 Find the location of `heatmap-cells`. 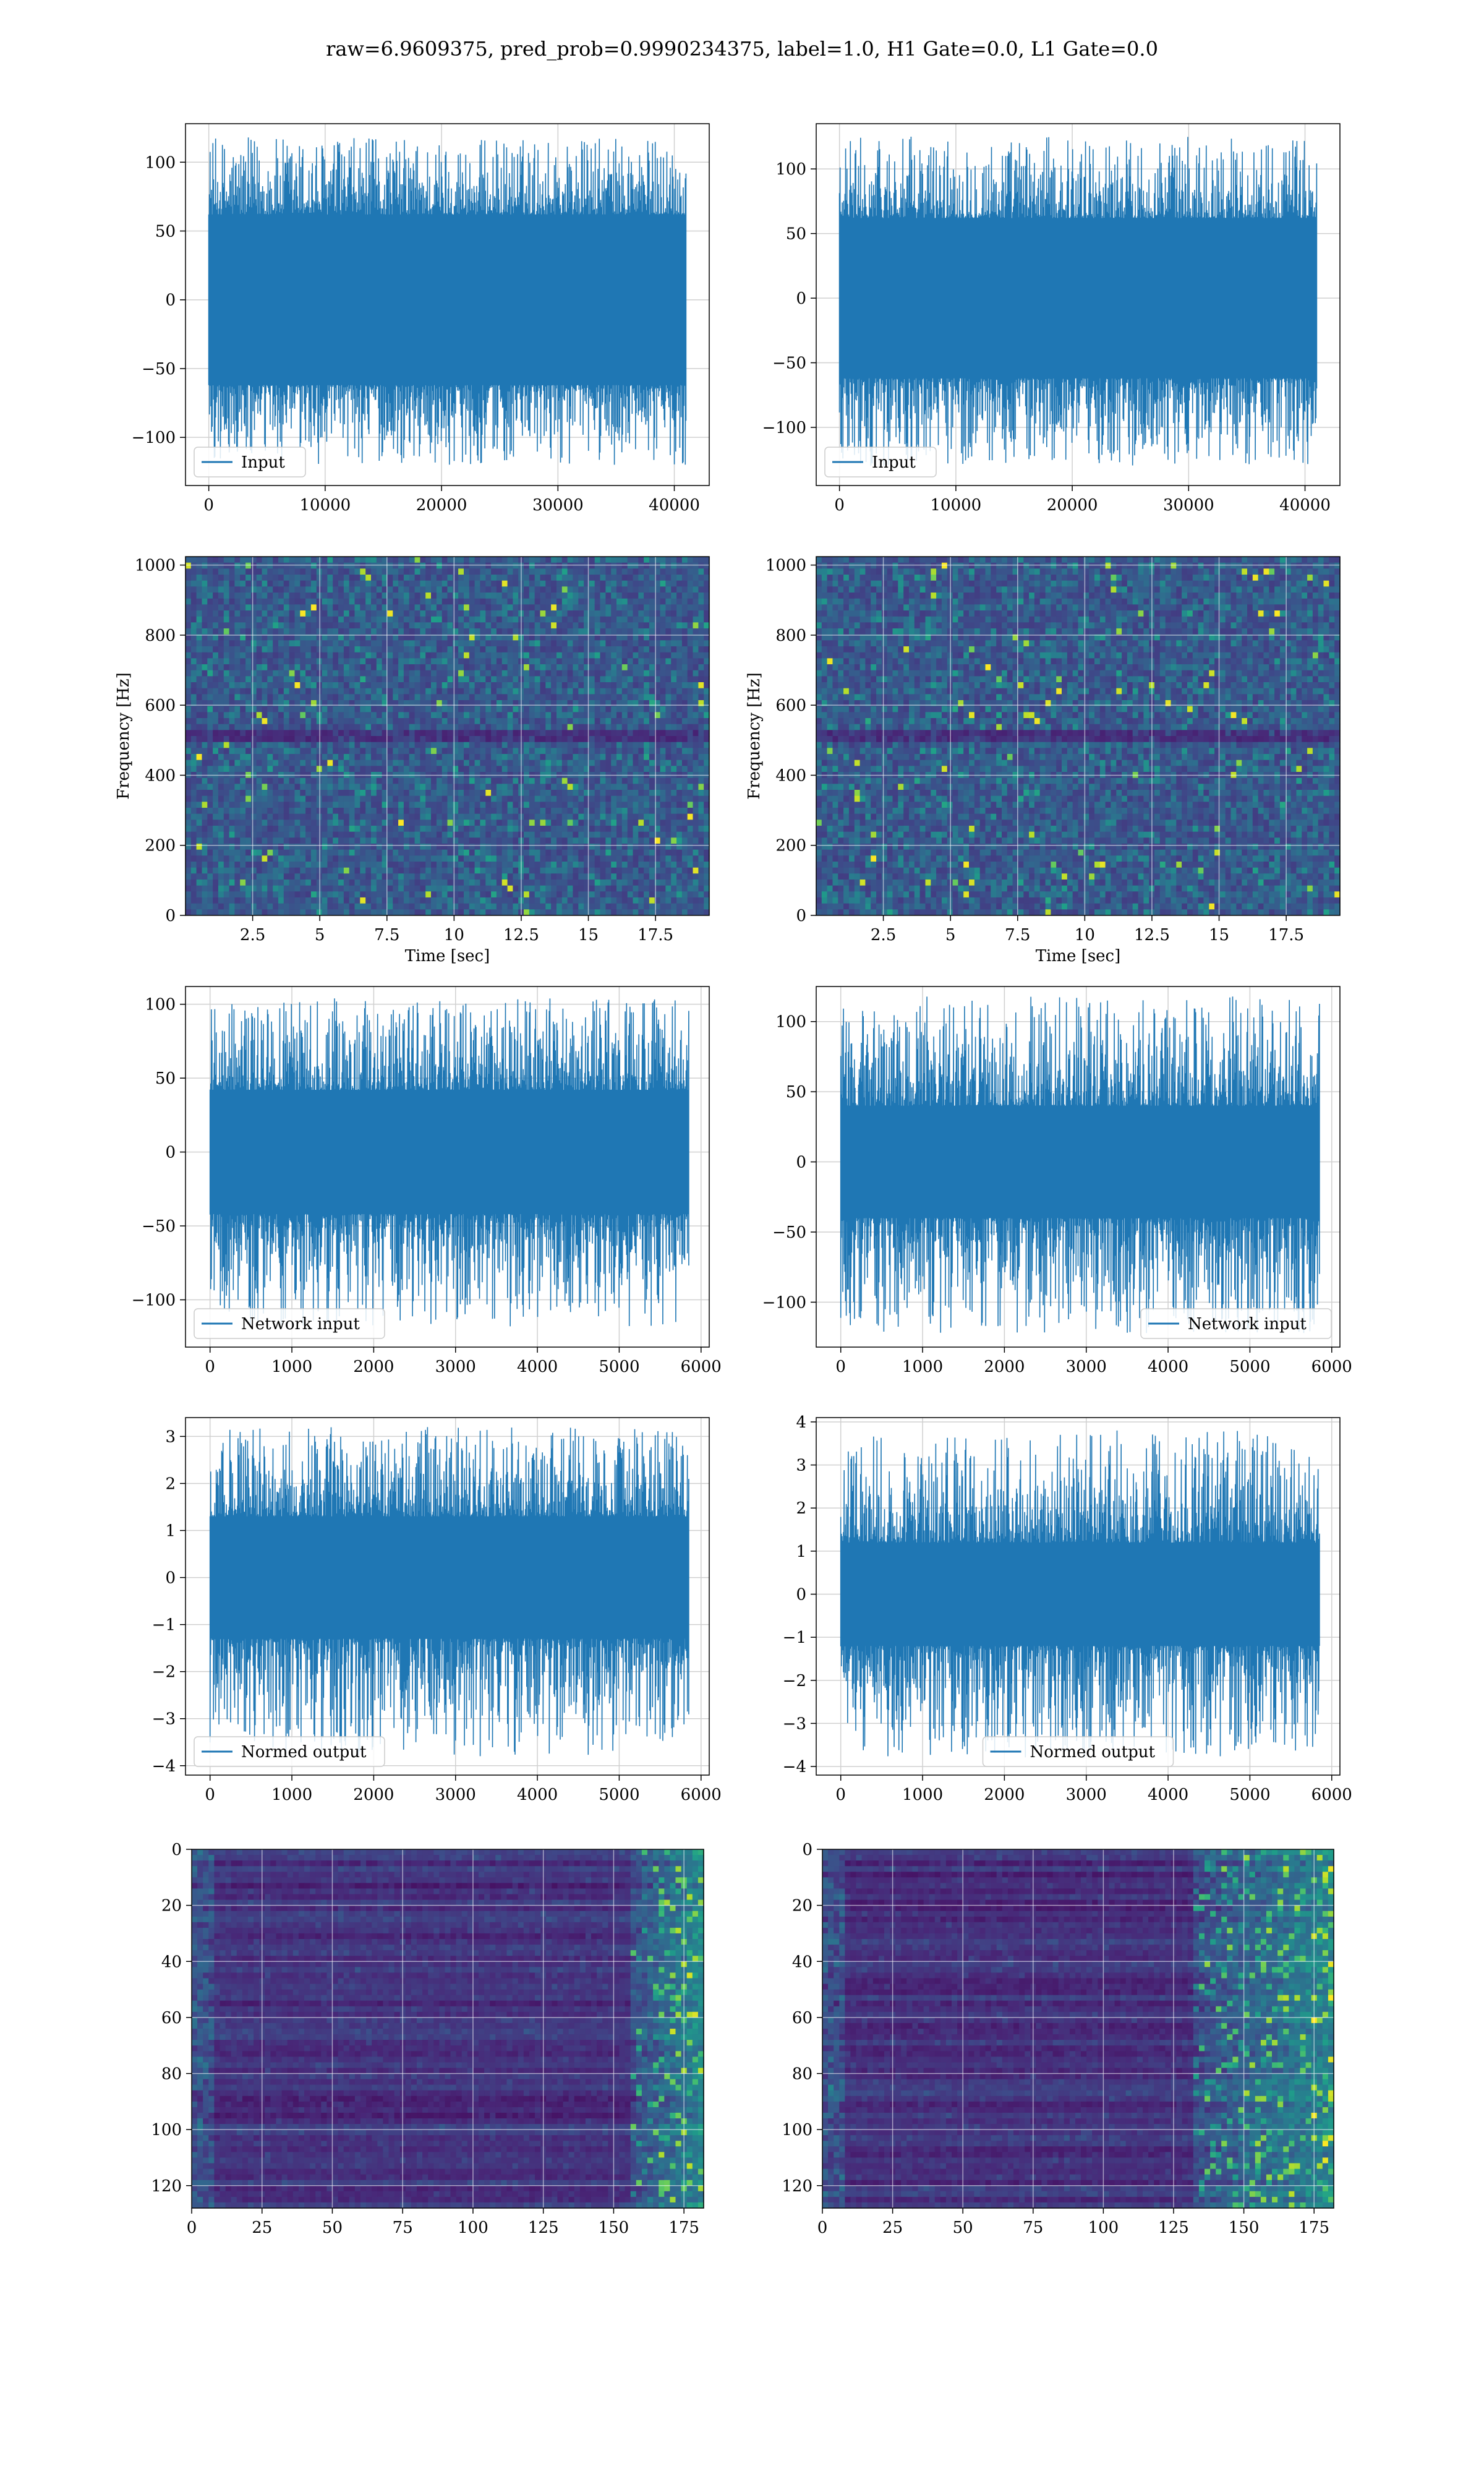

heatmap-cells is located at coordinates (448, 736).